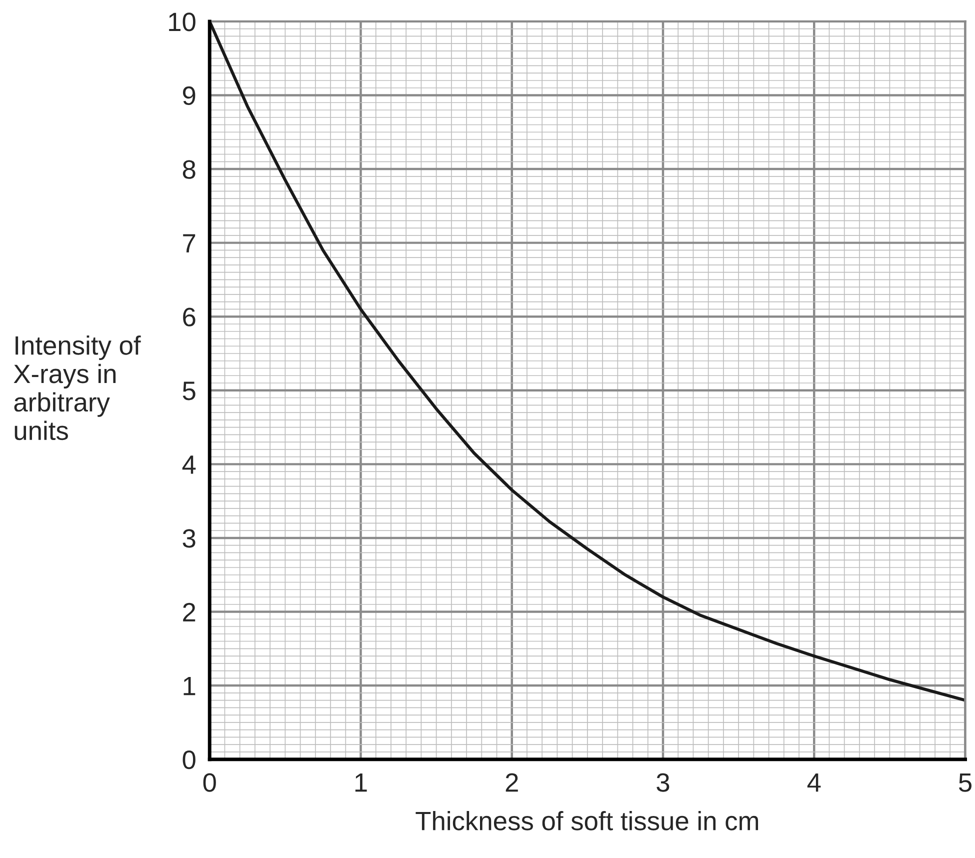 This screenshot has width=975, height=858. Describe the element at coordinates (189, 465) in the screenshot. I see `y-tick-label: 4` at that location.